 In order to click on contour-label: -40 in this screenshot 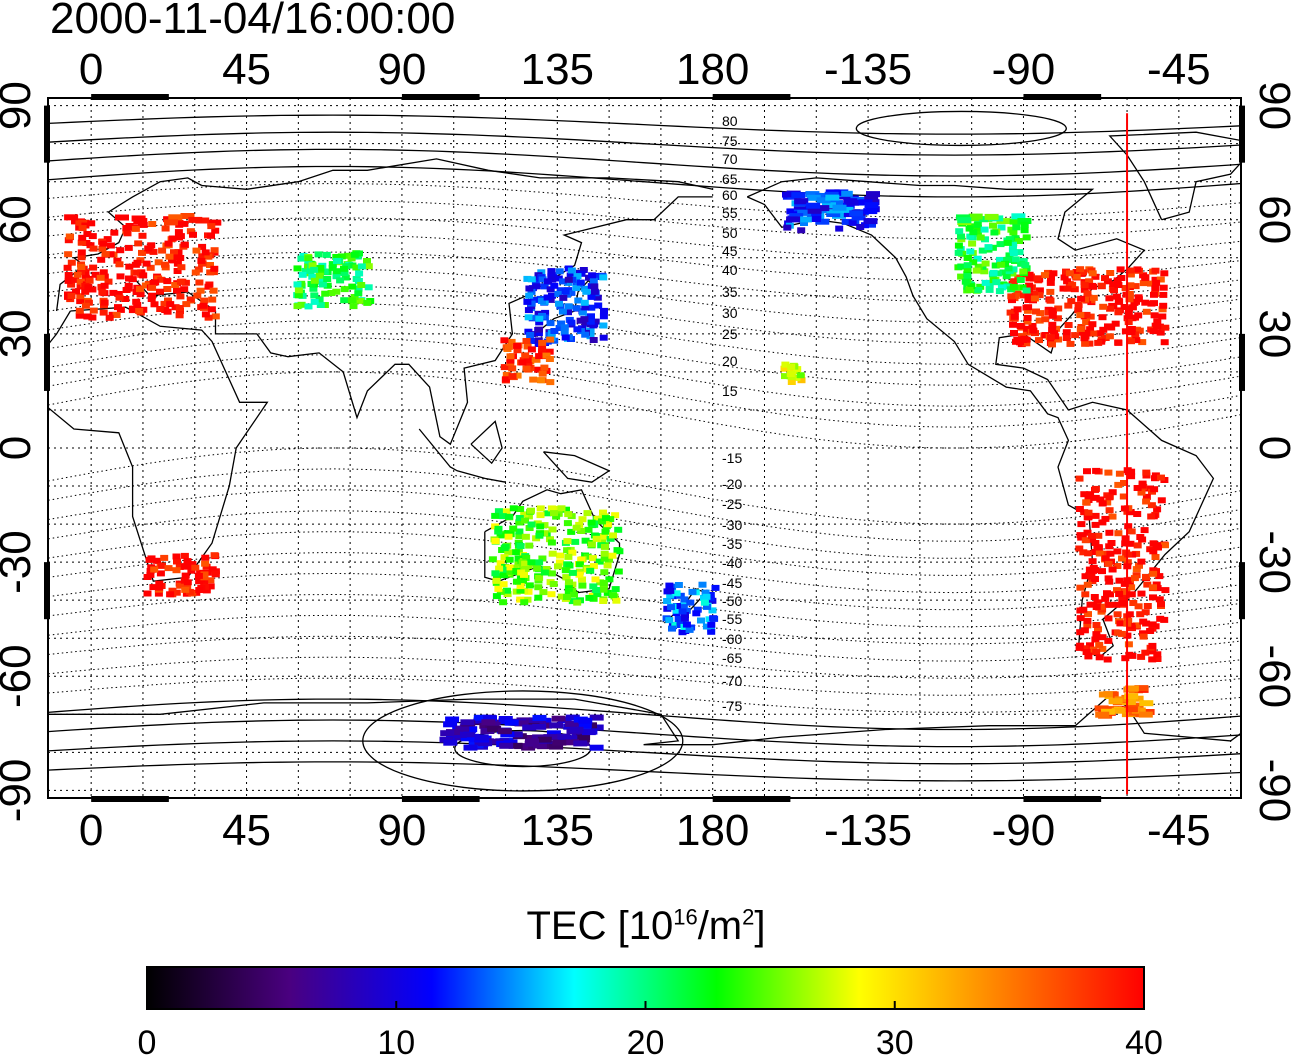, I will do `click(732, 563)`.